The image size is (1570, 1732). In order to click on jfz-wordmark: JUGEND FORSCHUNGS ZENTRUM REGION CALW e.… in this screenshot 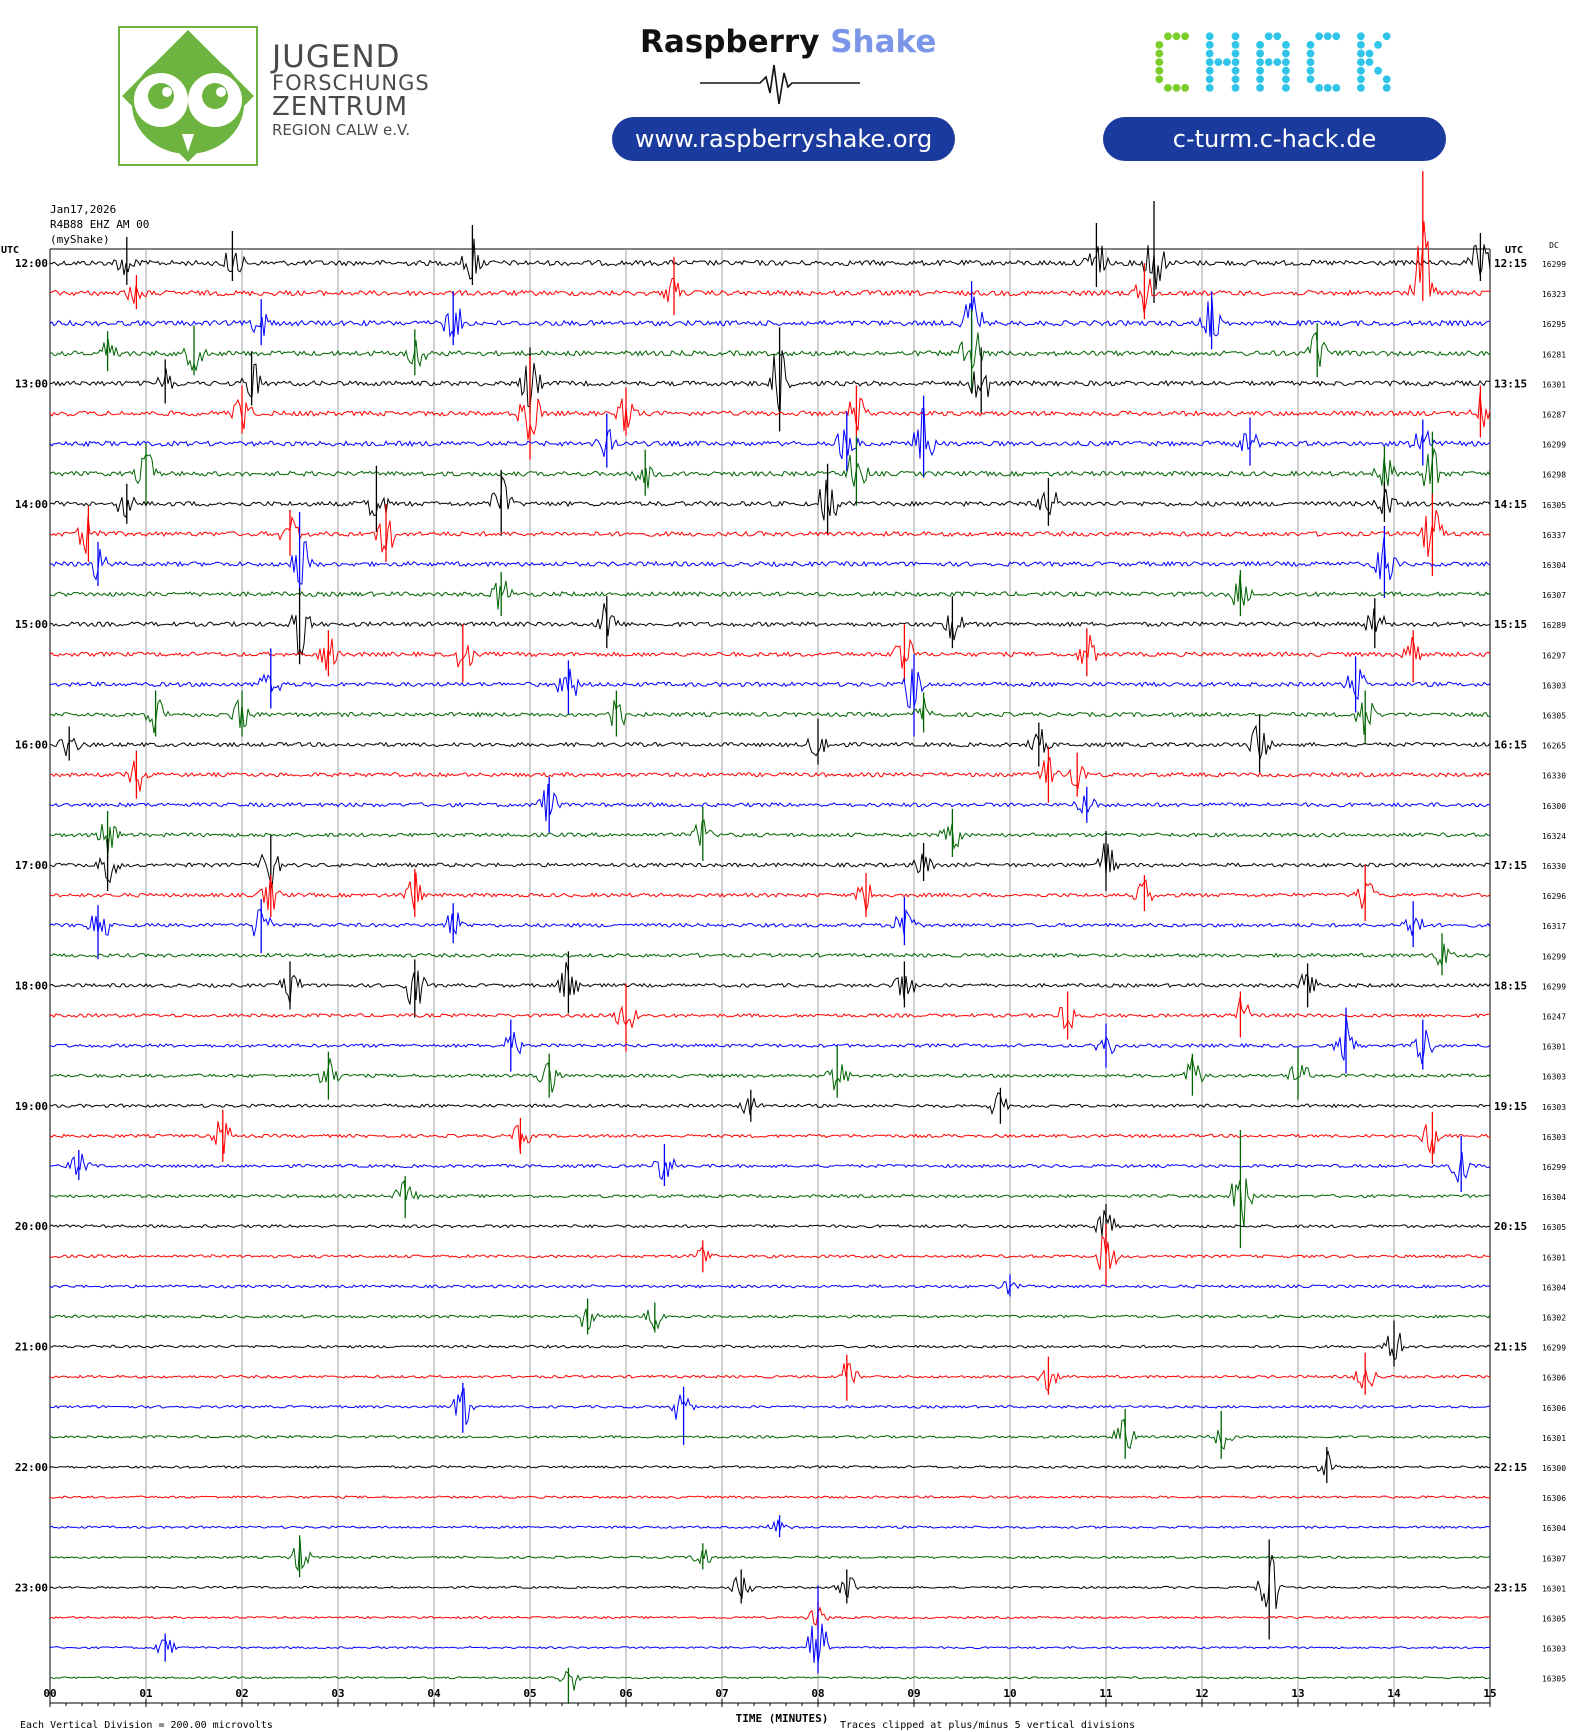, I will do `click(351, 90)`.